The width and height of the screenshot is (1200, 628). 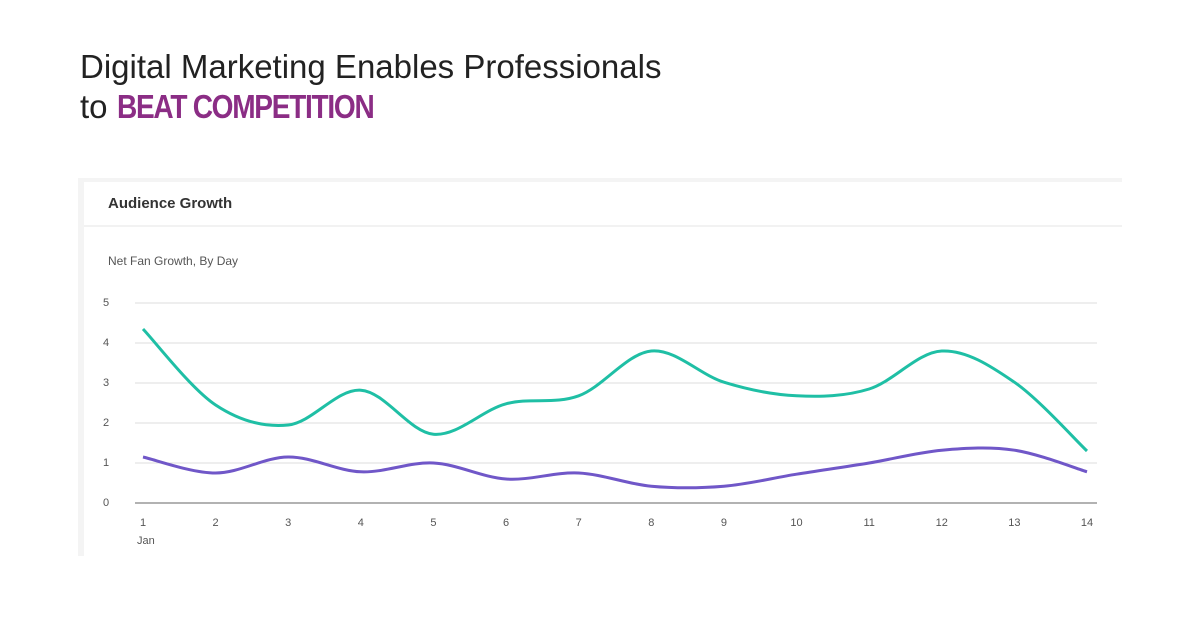 I want to click on x-tick-label: 2, so click(x=216, y=523).